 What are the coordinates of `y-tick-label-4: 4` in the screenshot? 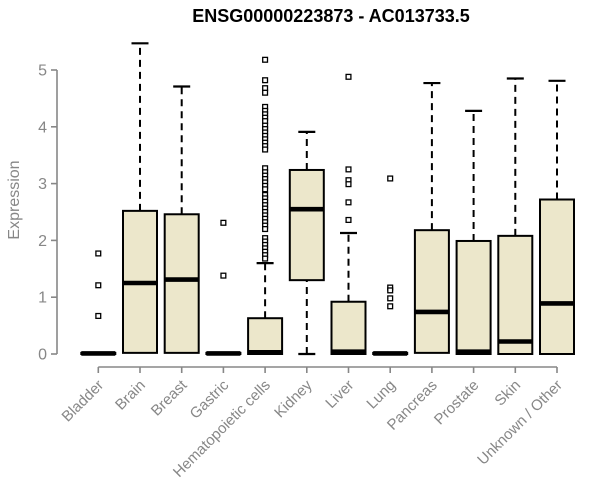 It's located at (42, 127).